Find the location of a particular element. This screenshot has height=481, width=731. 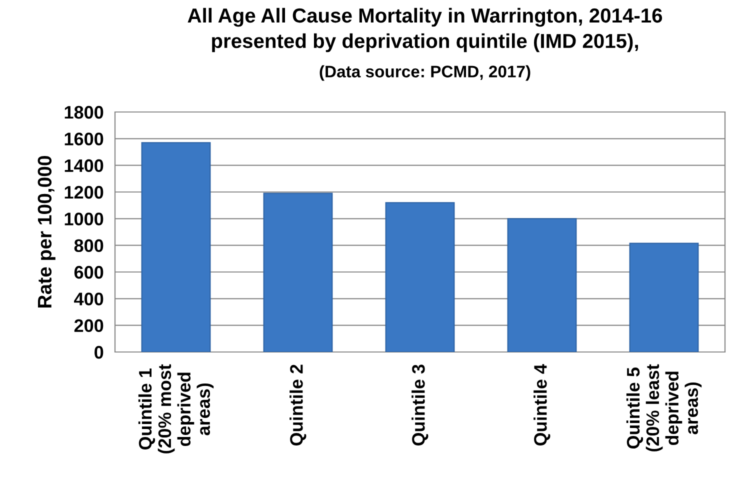

y-tick-label: 1000 is located at coordinates (84, 219).